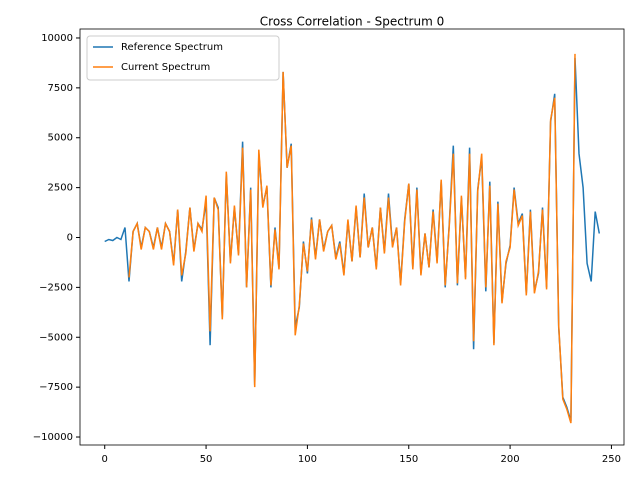 The image size is (640, 484). Describe the element at coordinates (56, 387) in the screenshot. I see `y-tick-label: −7500` at that location.